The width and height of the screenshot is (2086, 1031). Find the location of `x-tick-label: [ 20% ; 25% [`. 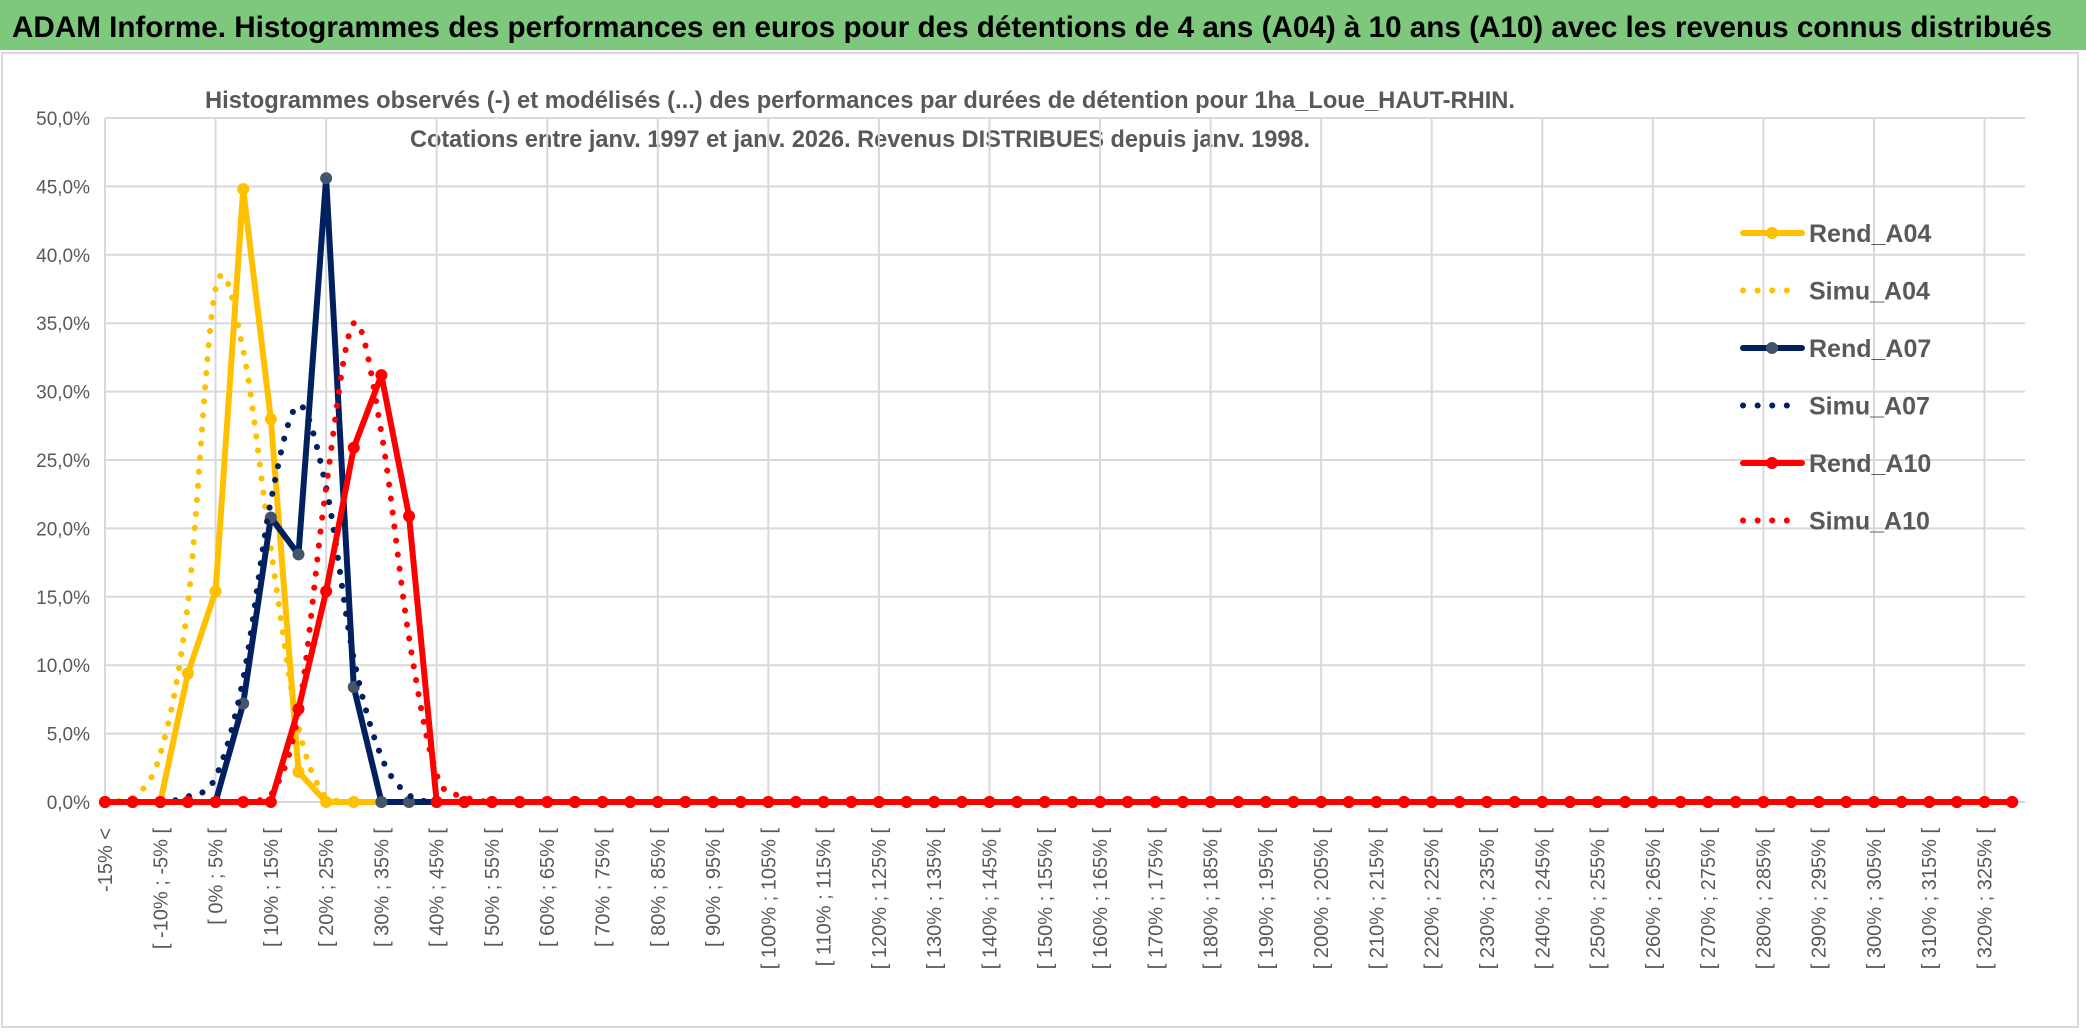

x-tick-label: [ 20% ; 25% [ is located at coordinates (327, 887).